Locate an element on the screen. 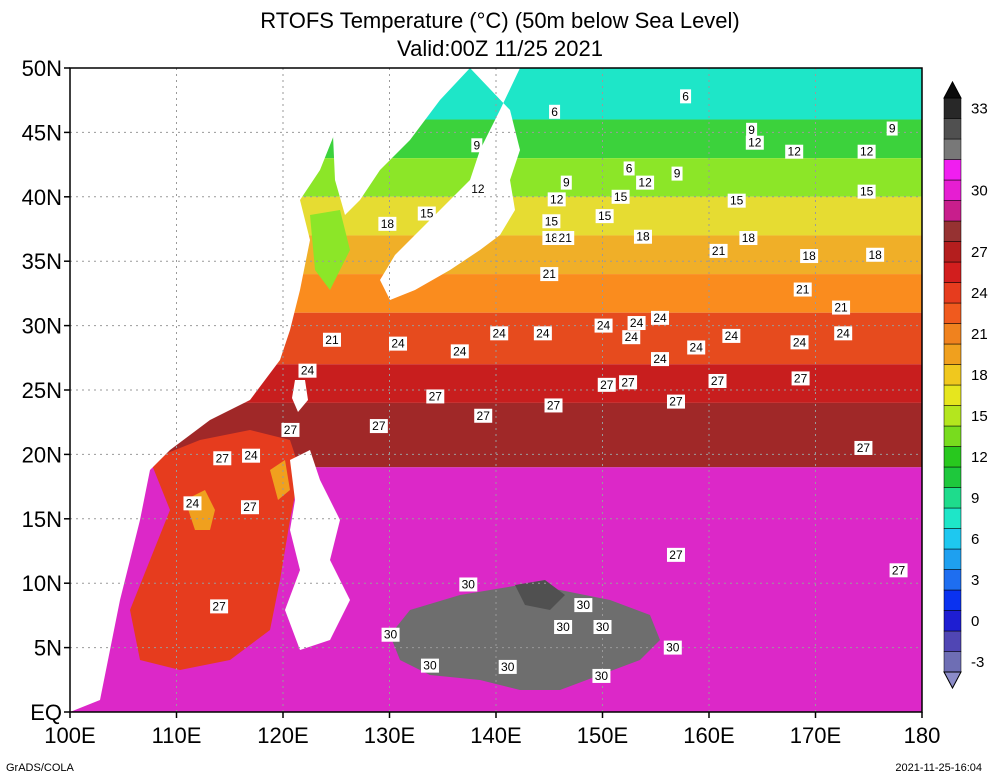 This screenshot has width=1000, height=779. lat-tick-label: EQ is located at coordinates (46, 712).